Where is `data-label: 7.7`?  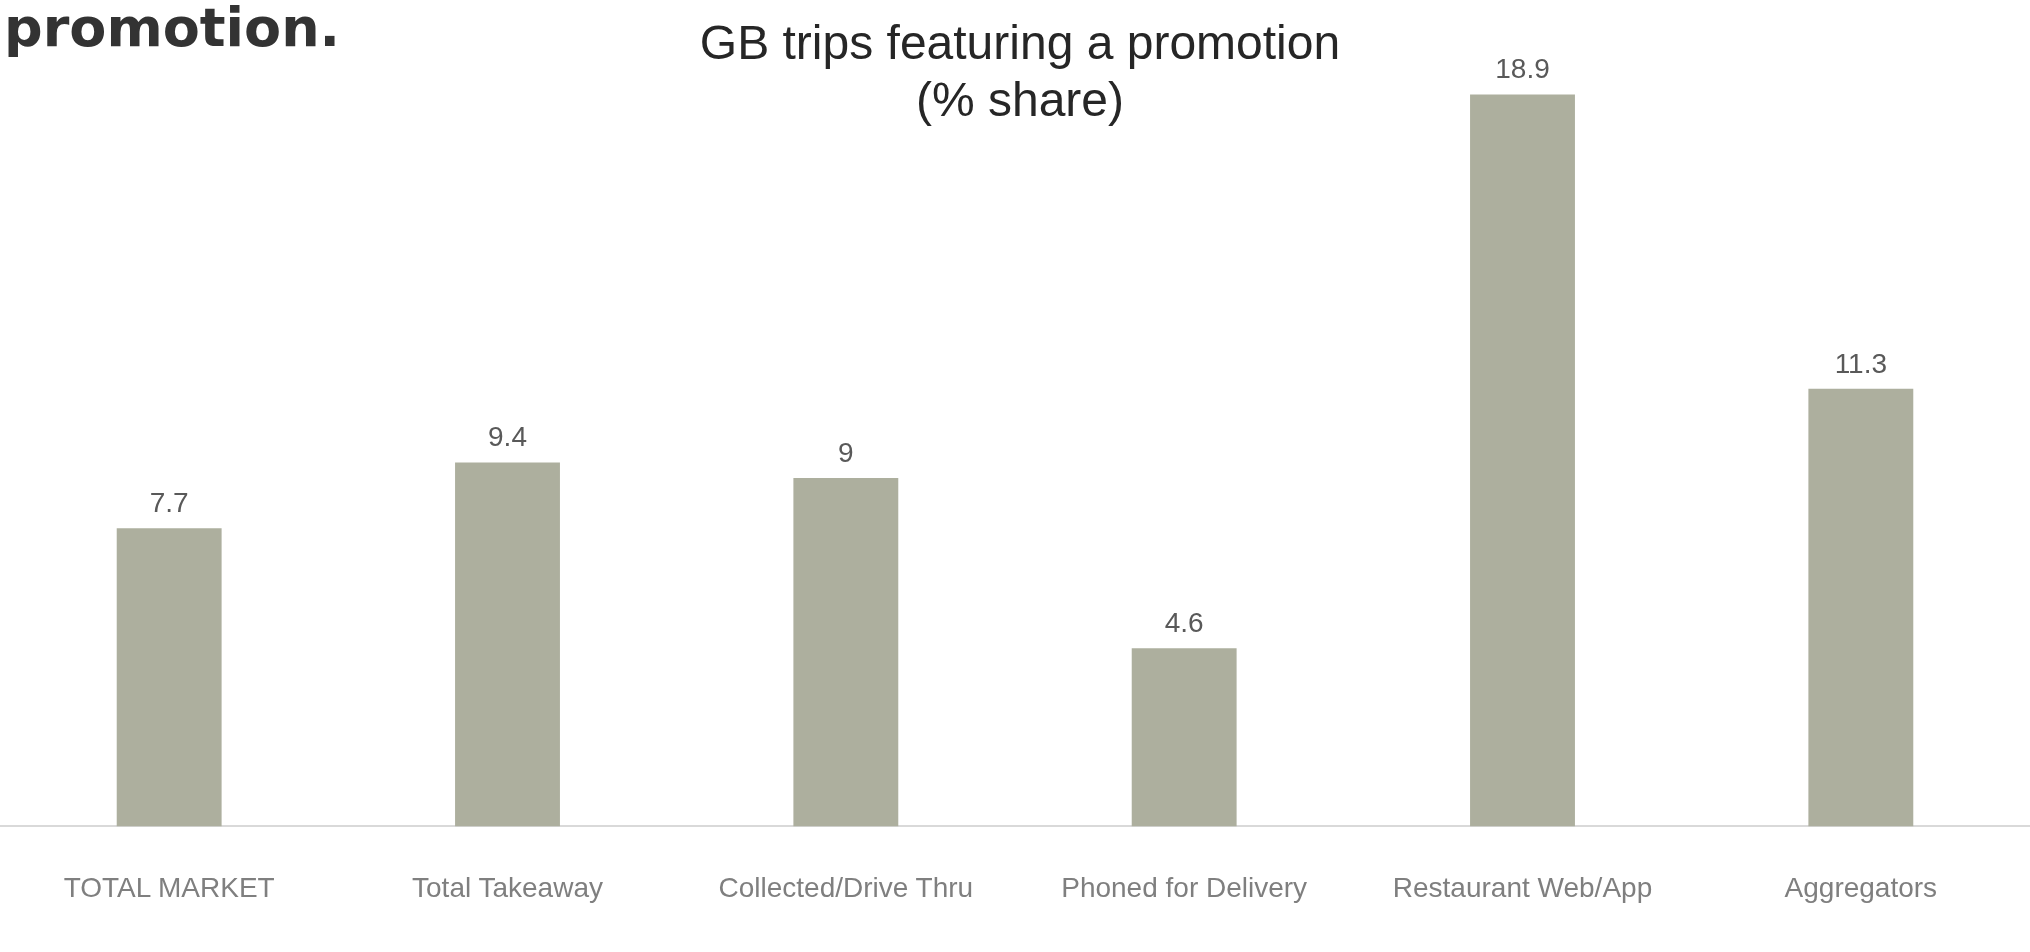 data-label: 7.7 is located at coordinates (169, 502).